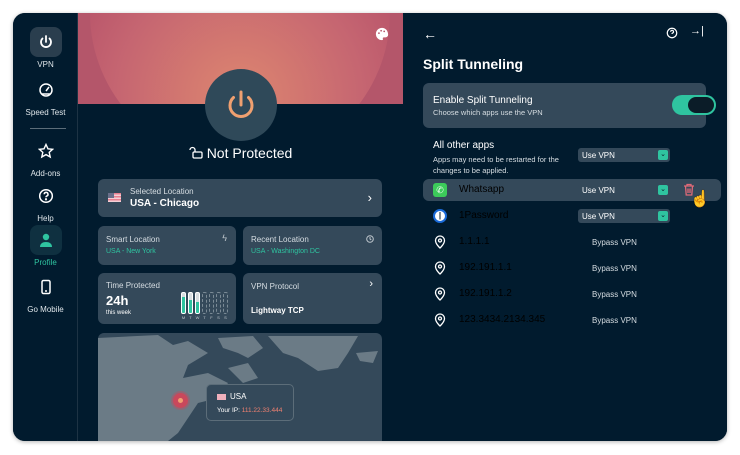 The height and width of the screenshot is (455, 740). I want to click on unlock-icon, so click(196, 152).